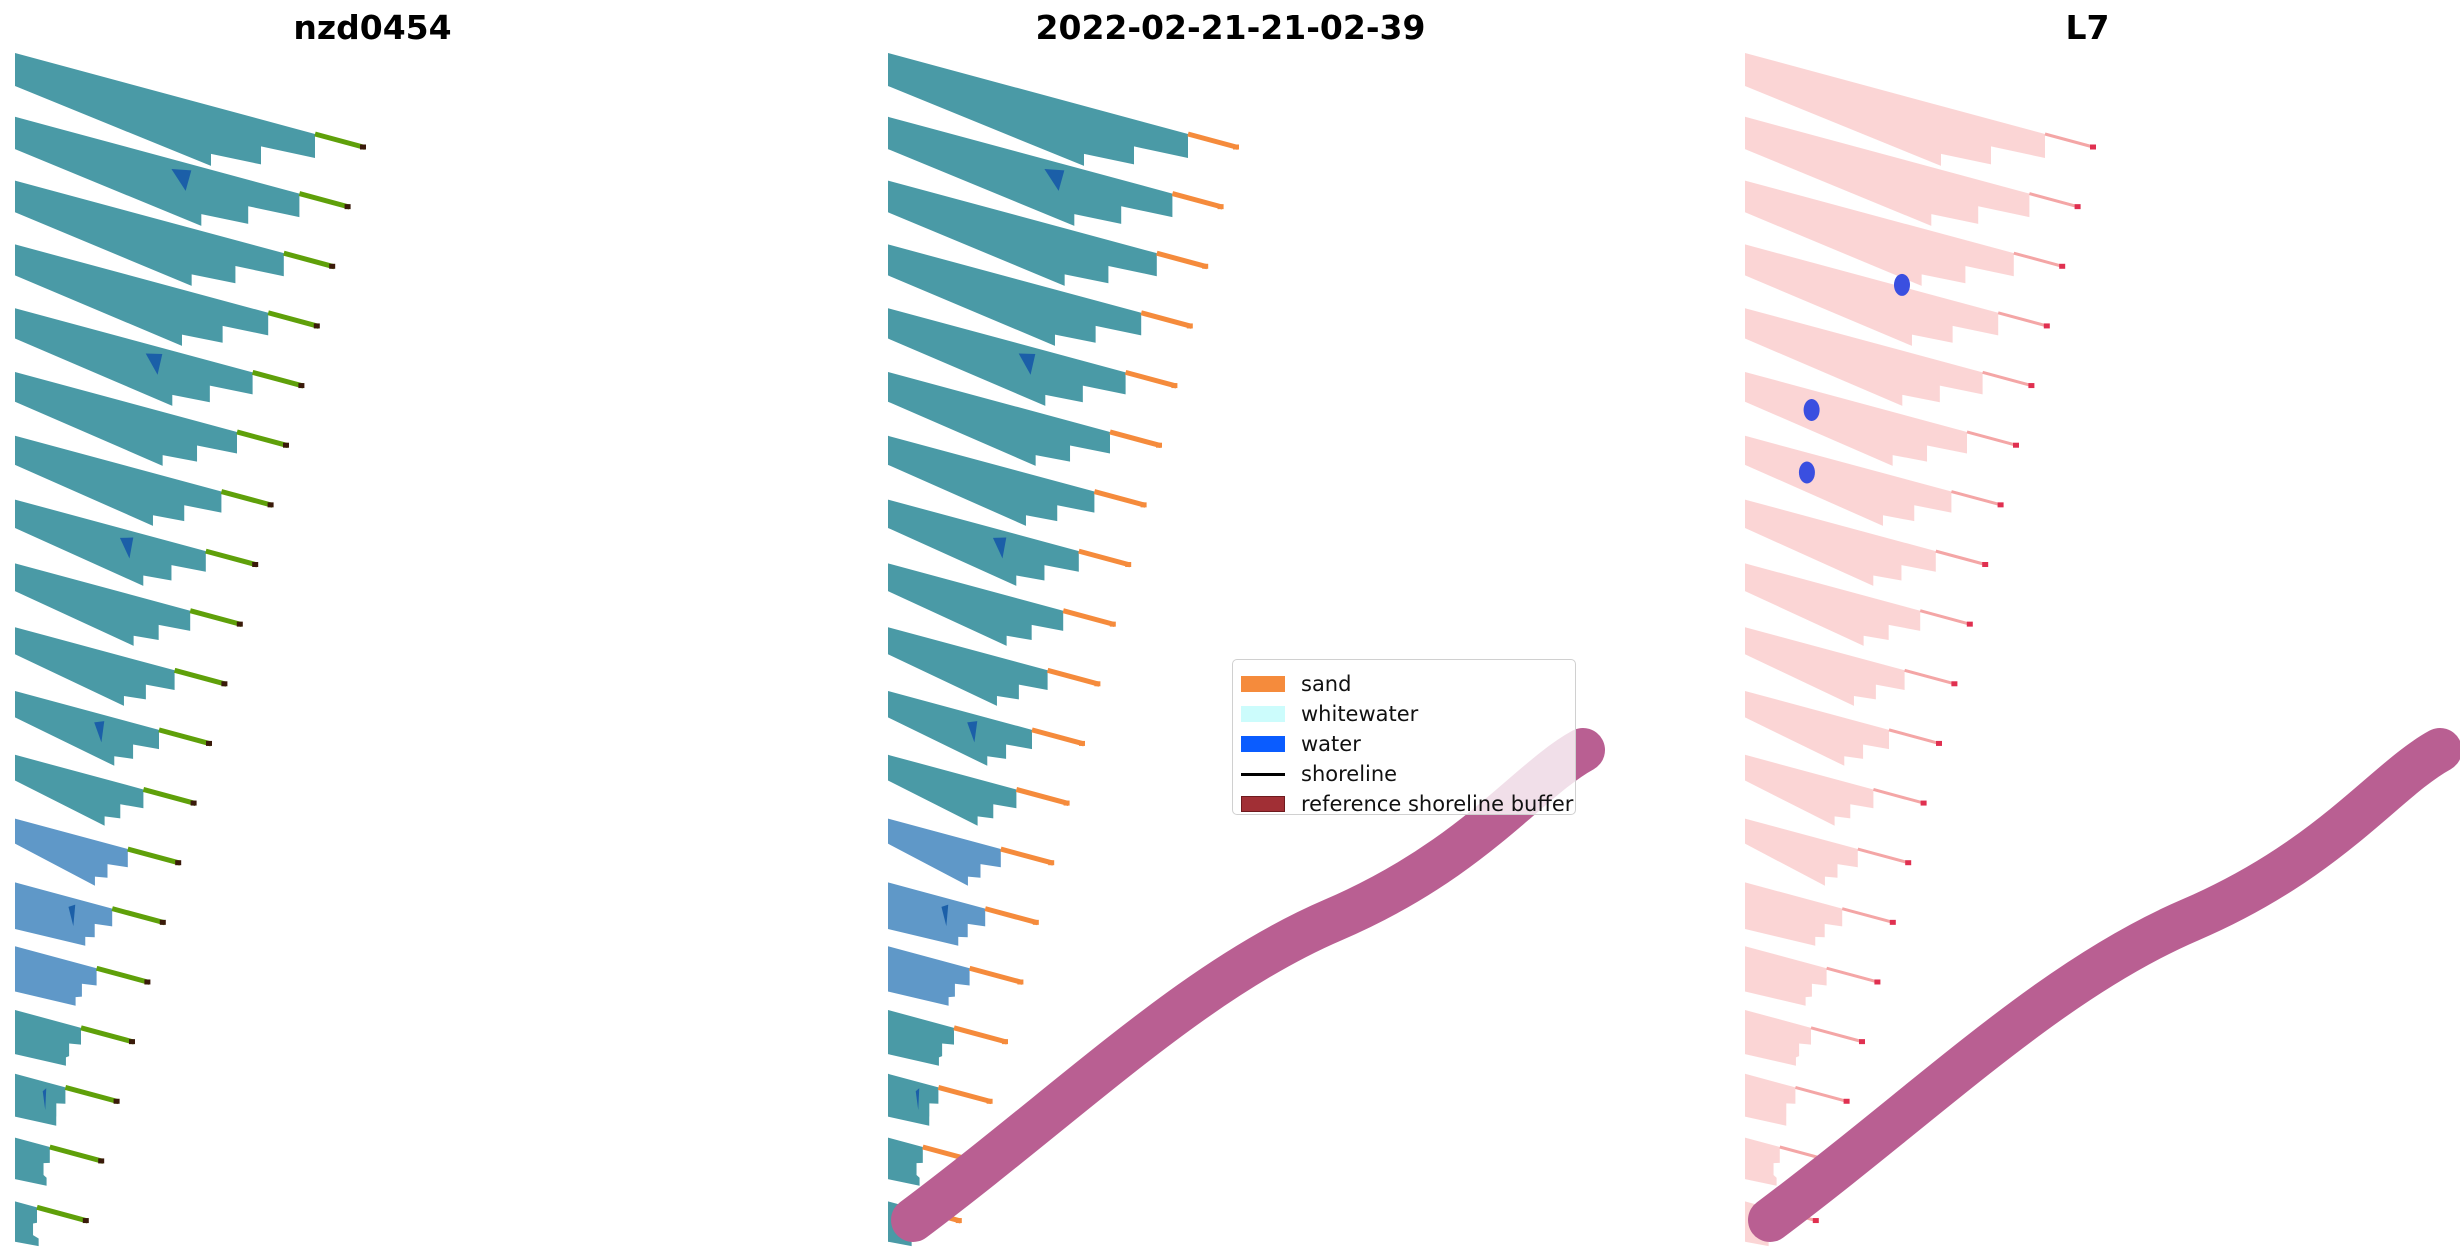 The height and width of the screenshot is (1259, 2460). What do you see at coordinates (1248, 985) in the screenshot?
I see `reference-shoreline-buffer` at bounding box center [1248, 985].